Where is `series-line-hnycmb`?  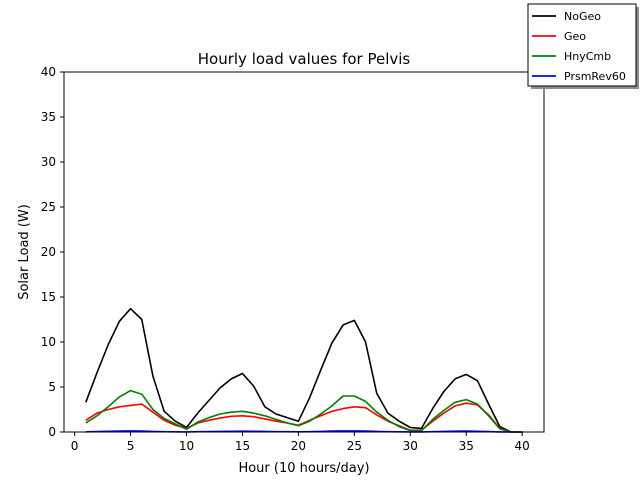 series-line-hnycmb is located at coordinates (304, 411).